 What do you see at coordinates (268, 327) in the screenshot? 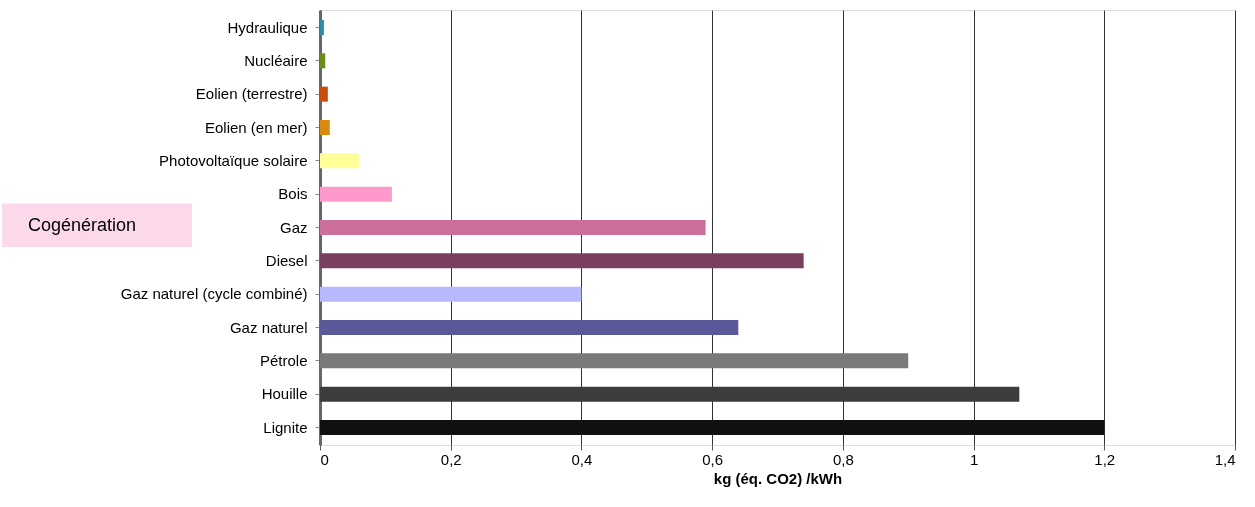
I see `y-tick-label: Gaz naturel` at bounding box center [268, 327].